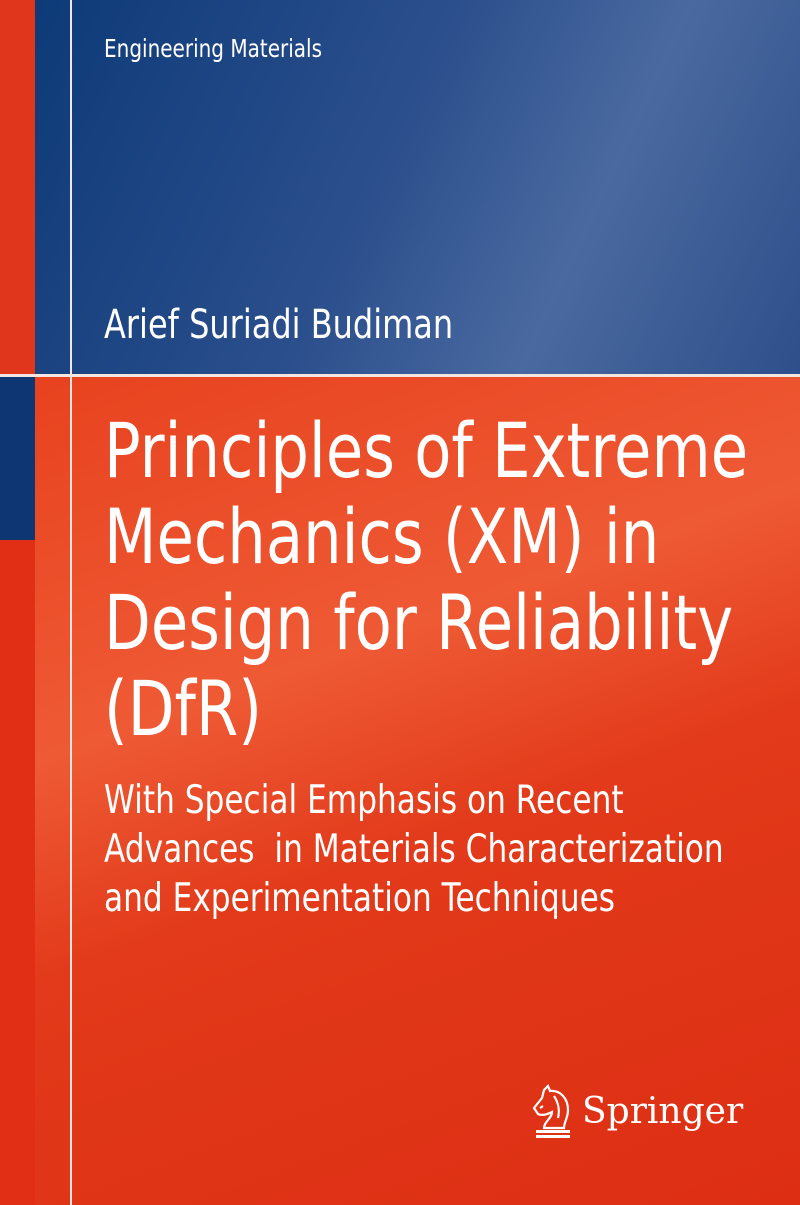 This screenshot has height=1205, width=800. I want to click on author-name: Arief Suriadi Budiman, so click(279, 325).